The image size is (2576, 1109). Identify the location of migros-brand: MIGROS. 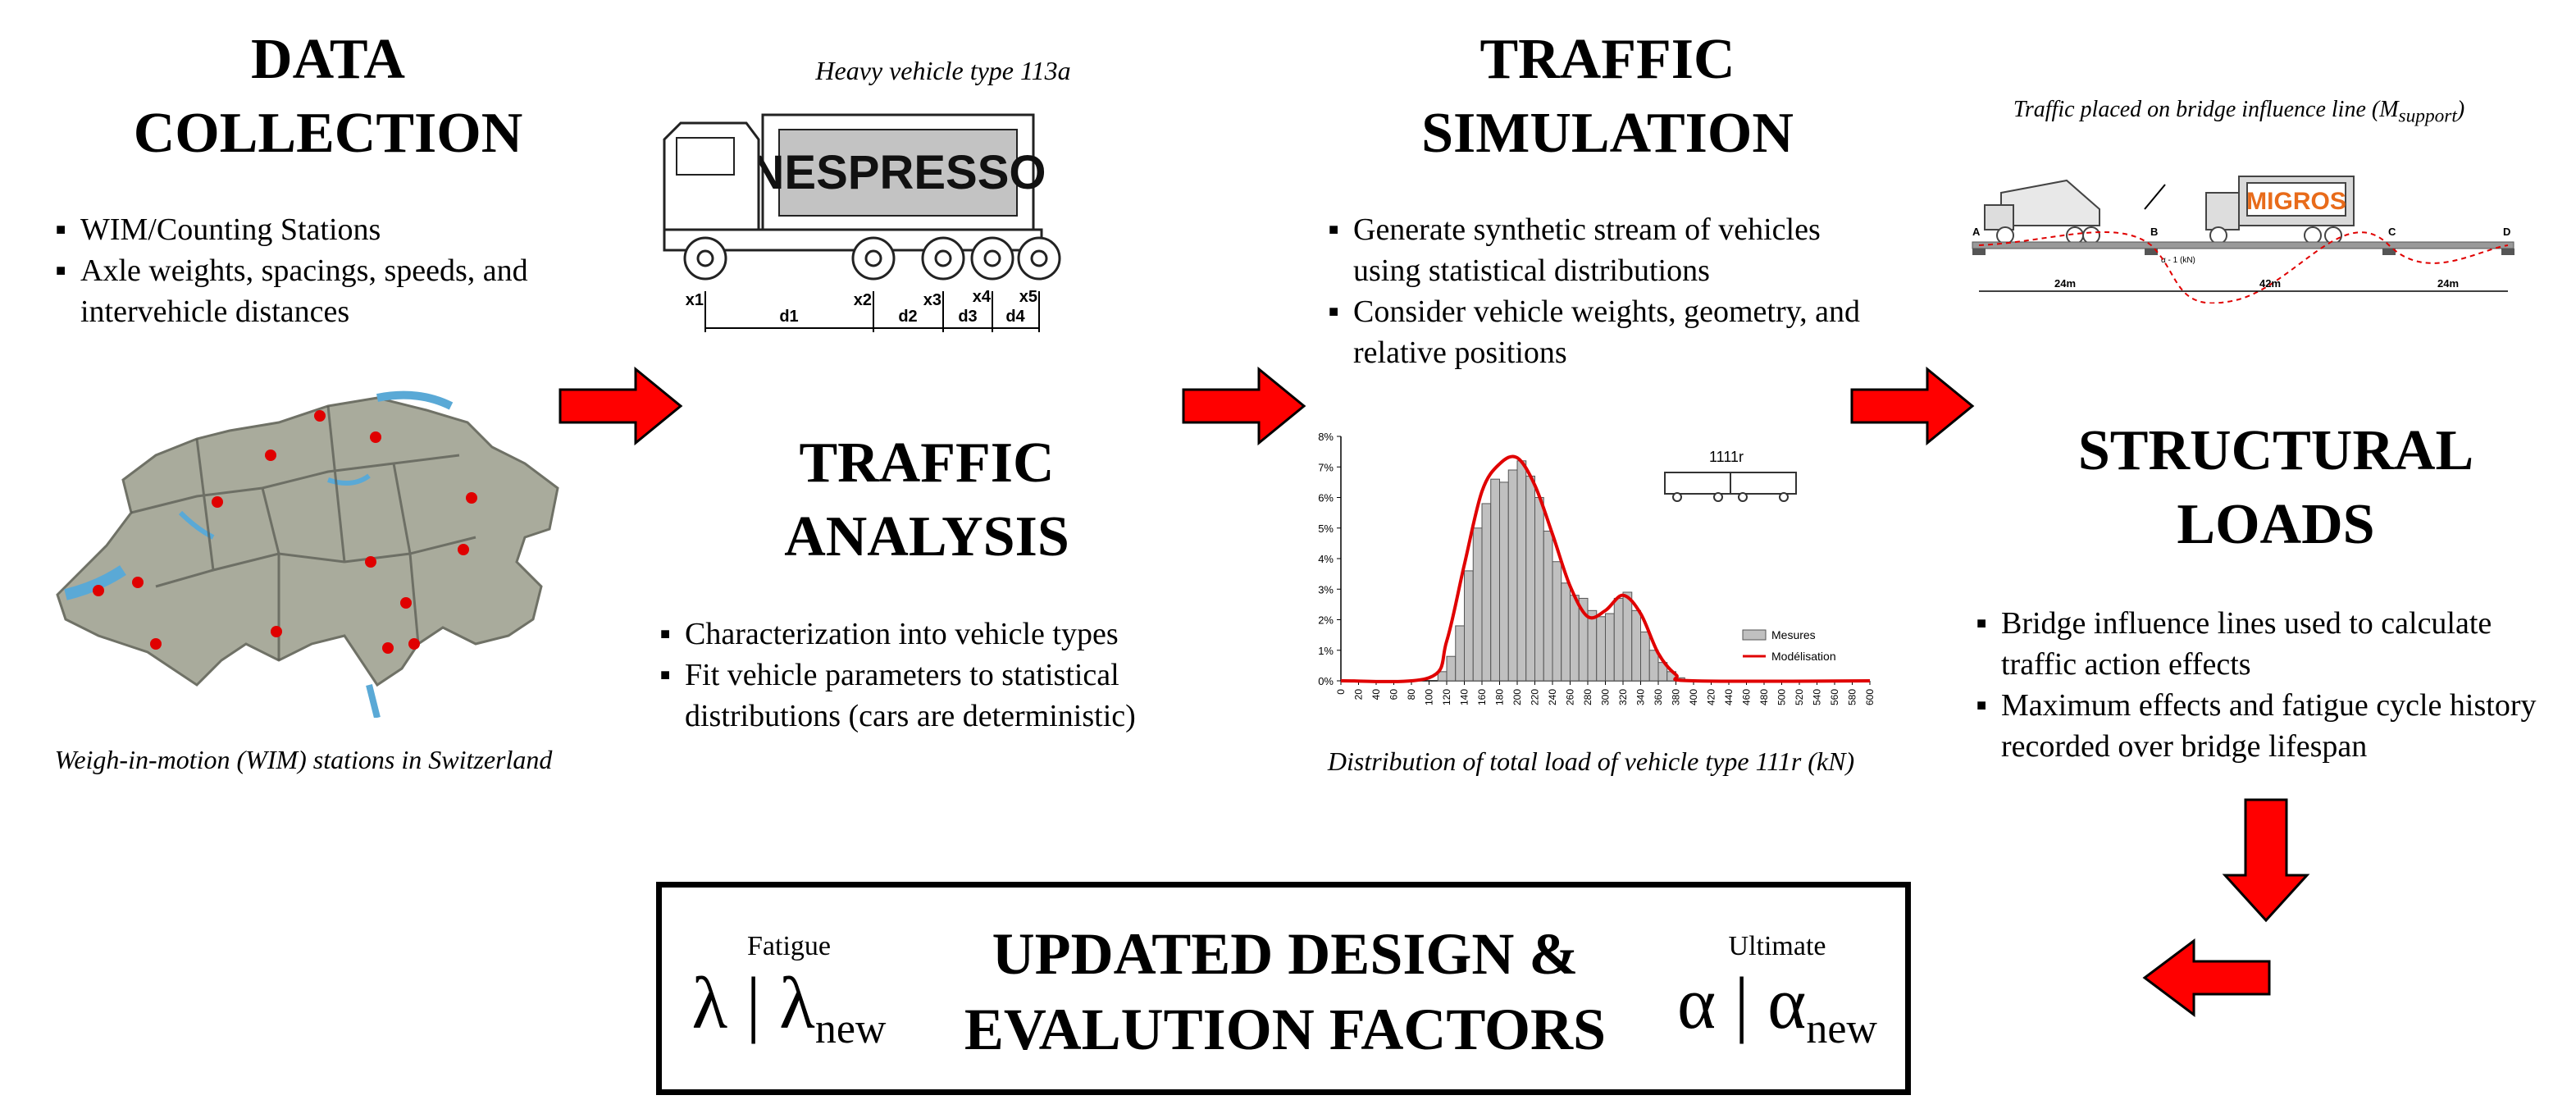
(2296, 201).